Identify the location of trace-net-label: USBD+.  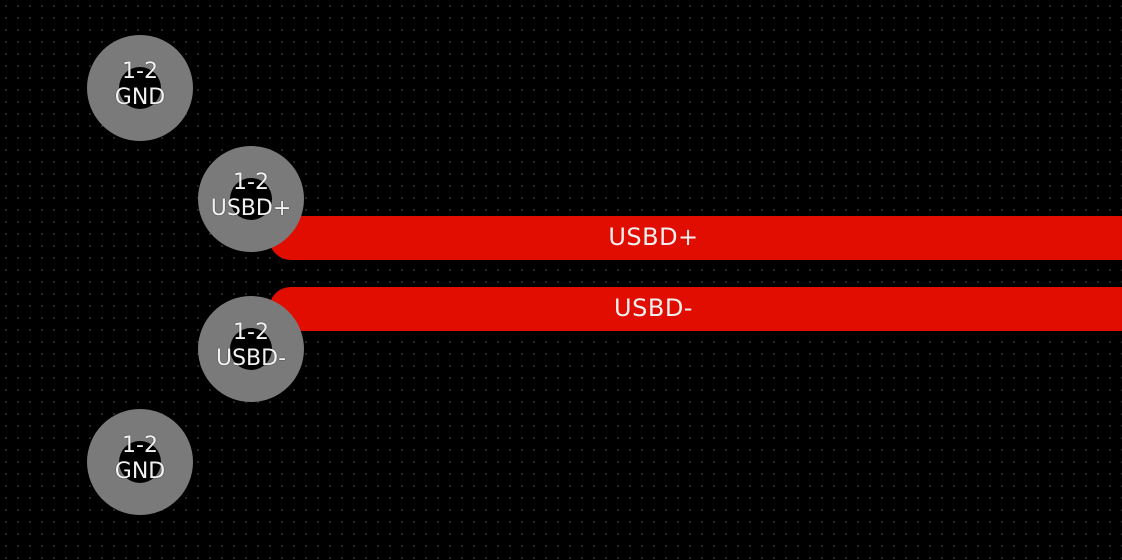
(653, 237).